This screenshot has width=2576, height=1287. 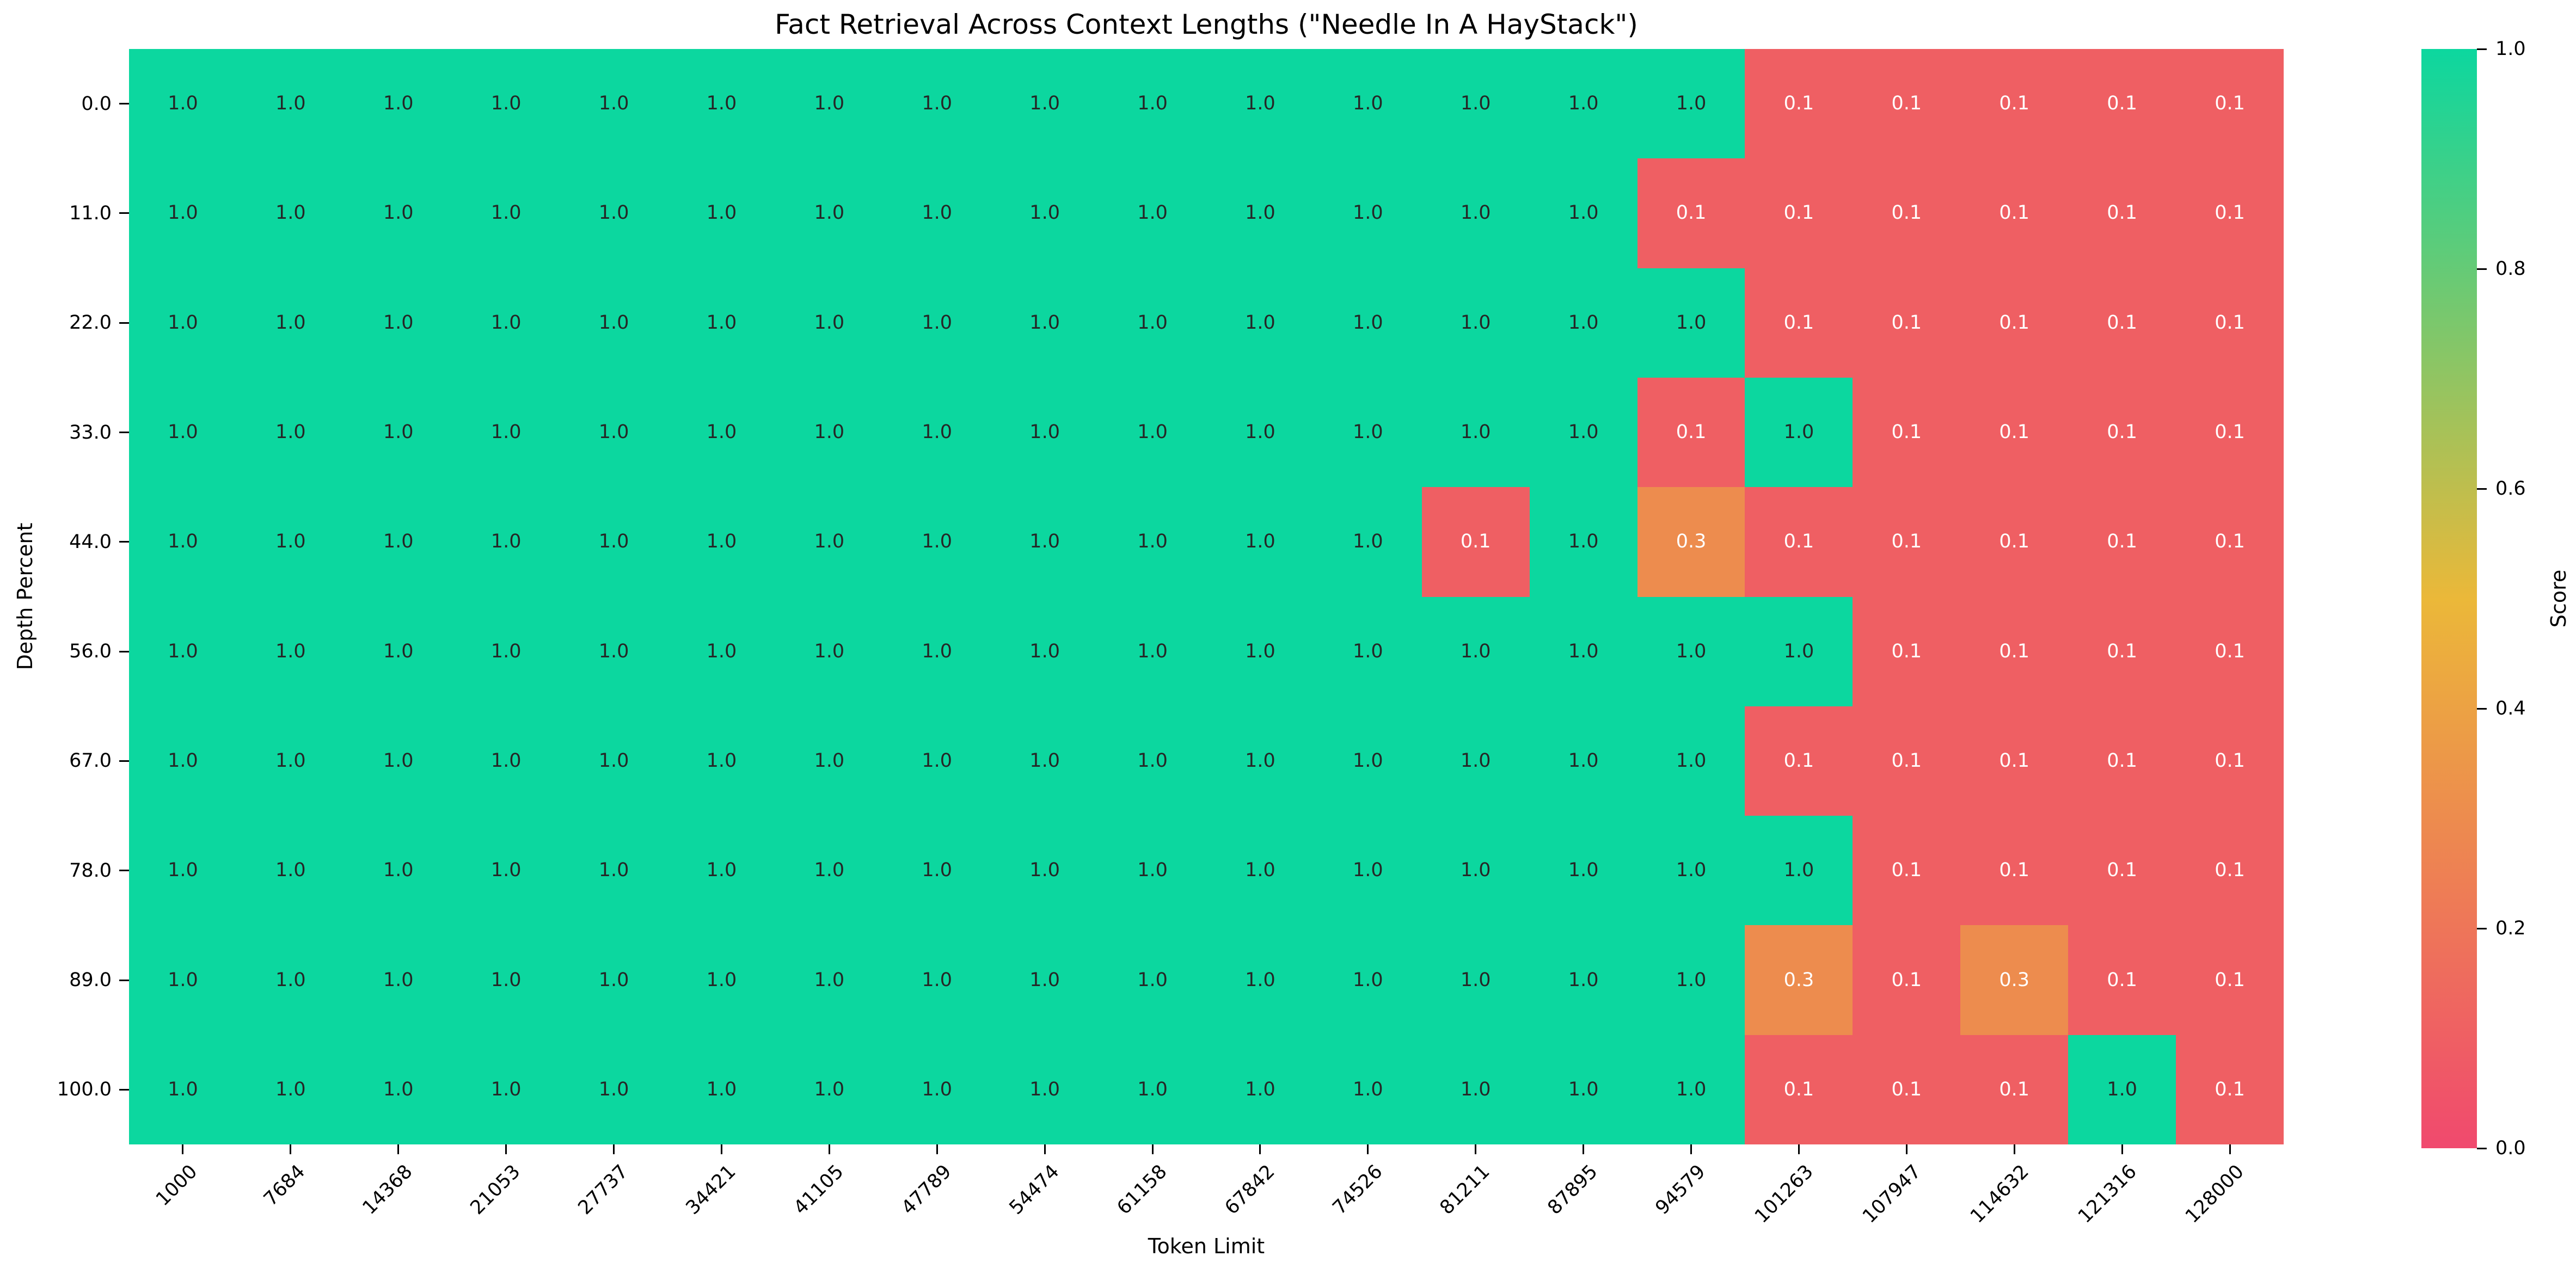 What do you see at coordinates (1142, 1190) in the screenshot?
I see `x-tick-label-text: 61158` at bounding box center [1142, 1190].